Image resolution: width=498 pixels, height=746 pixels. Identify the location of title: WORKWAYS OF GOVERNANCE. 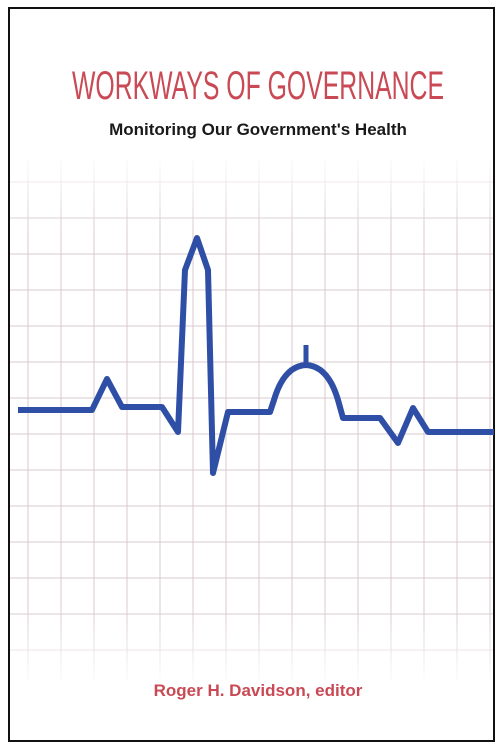
(258, 86).